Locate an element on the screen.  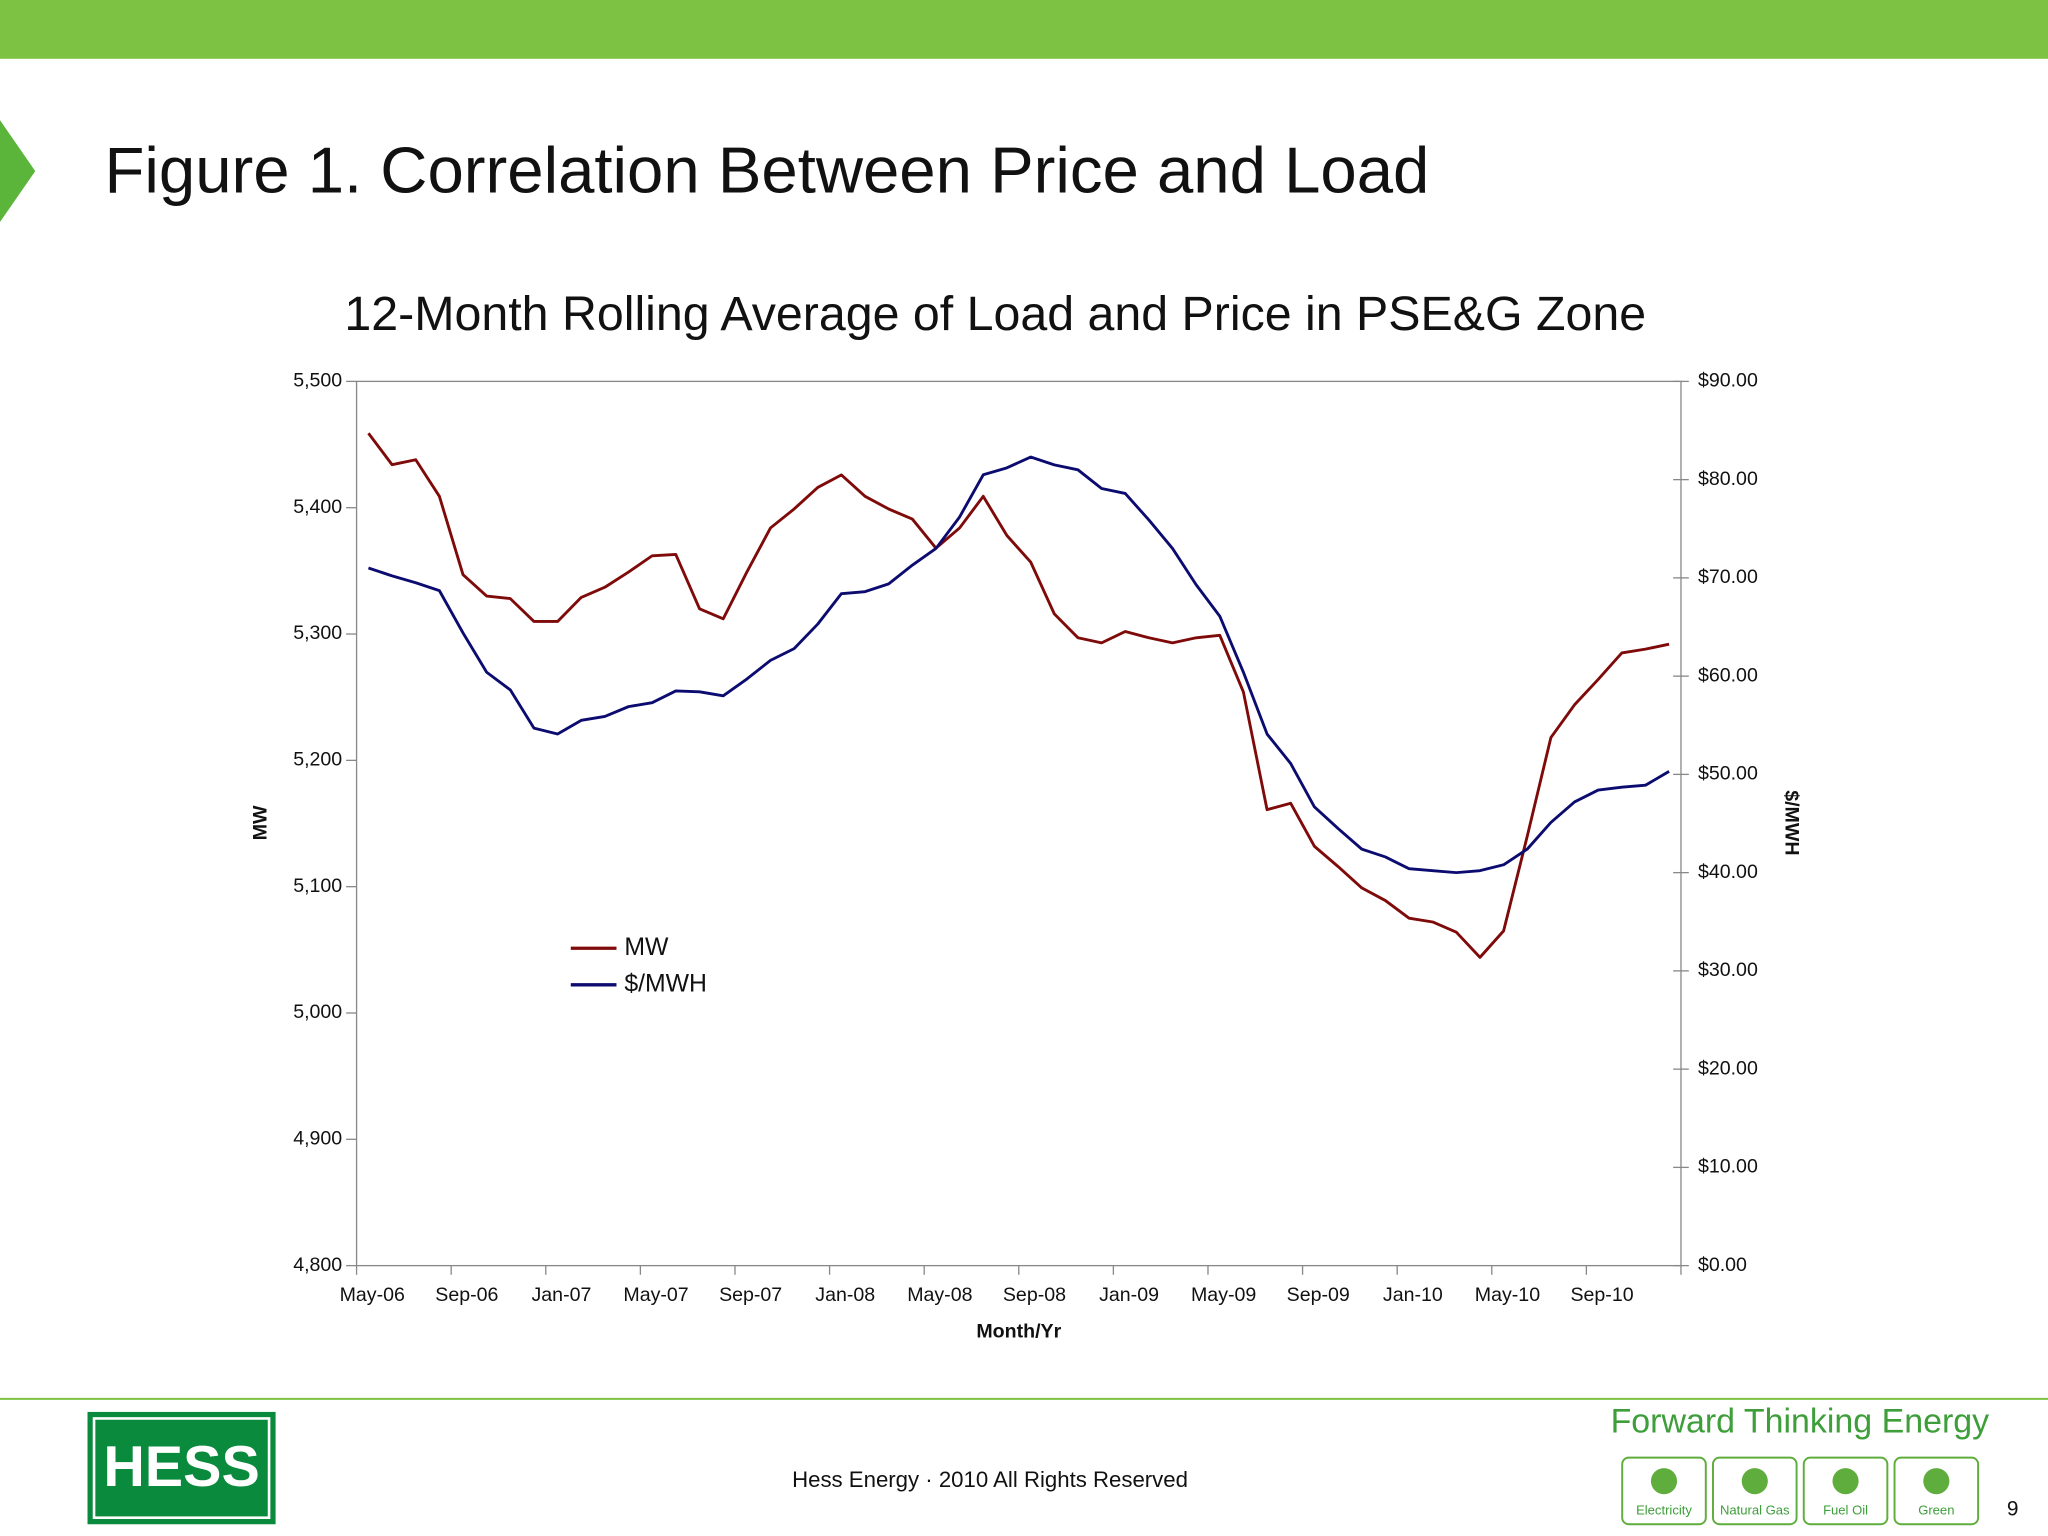
x-tick-label: May-09 is located at coordinates (1223, 1295).